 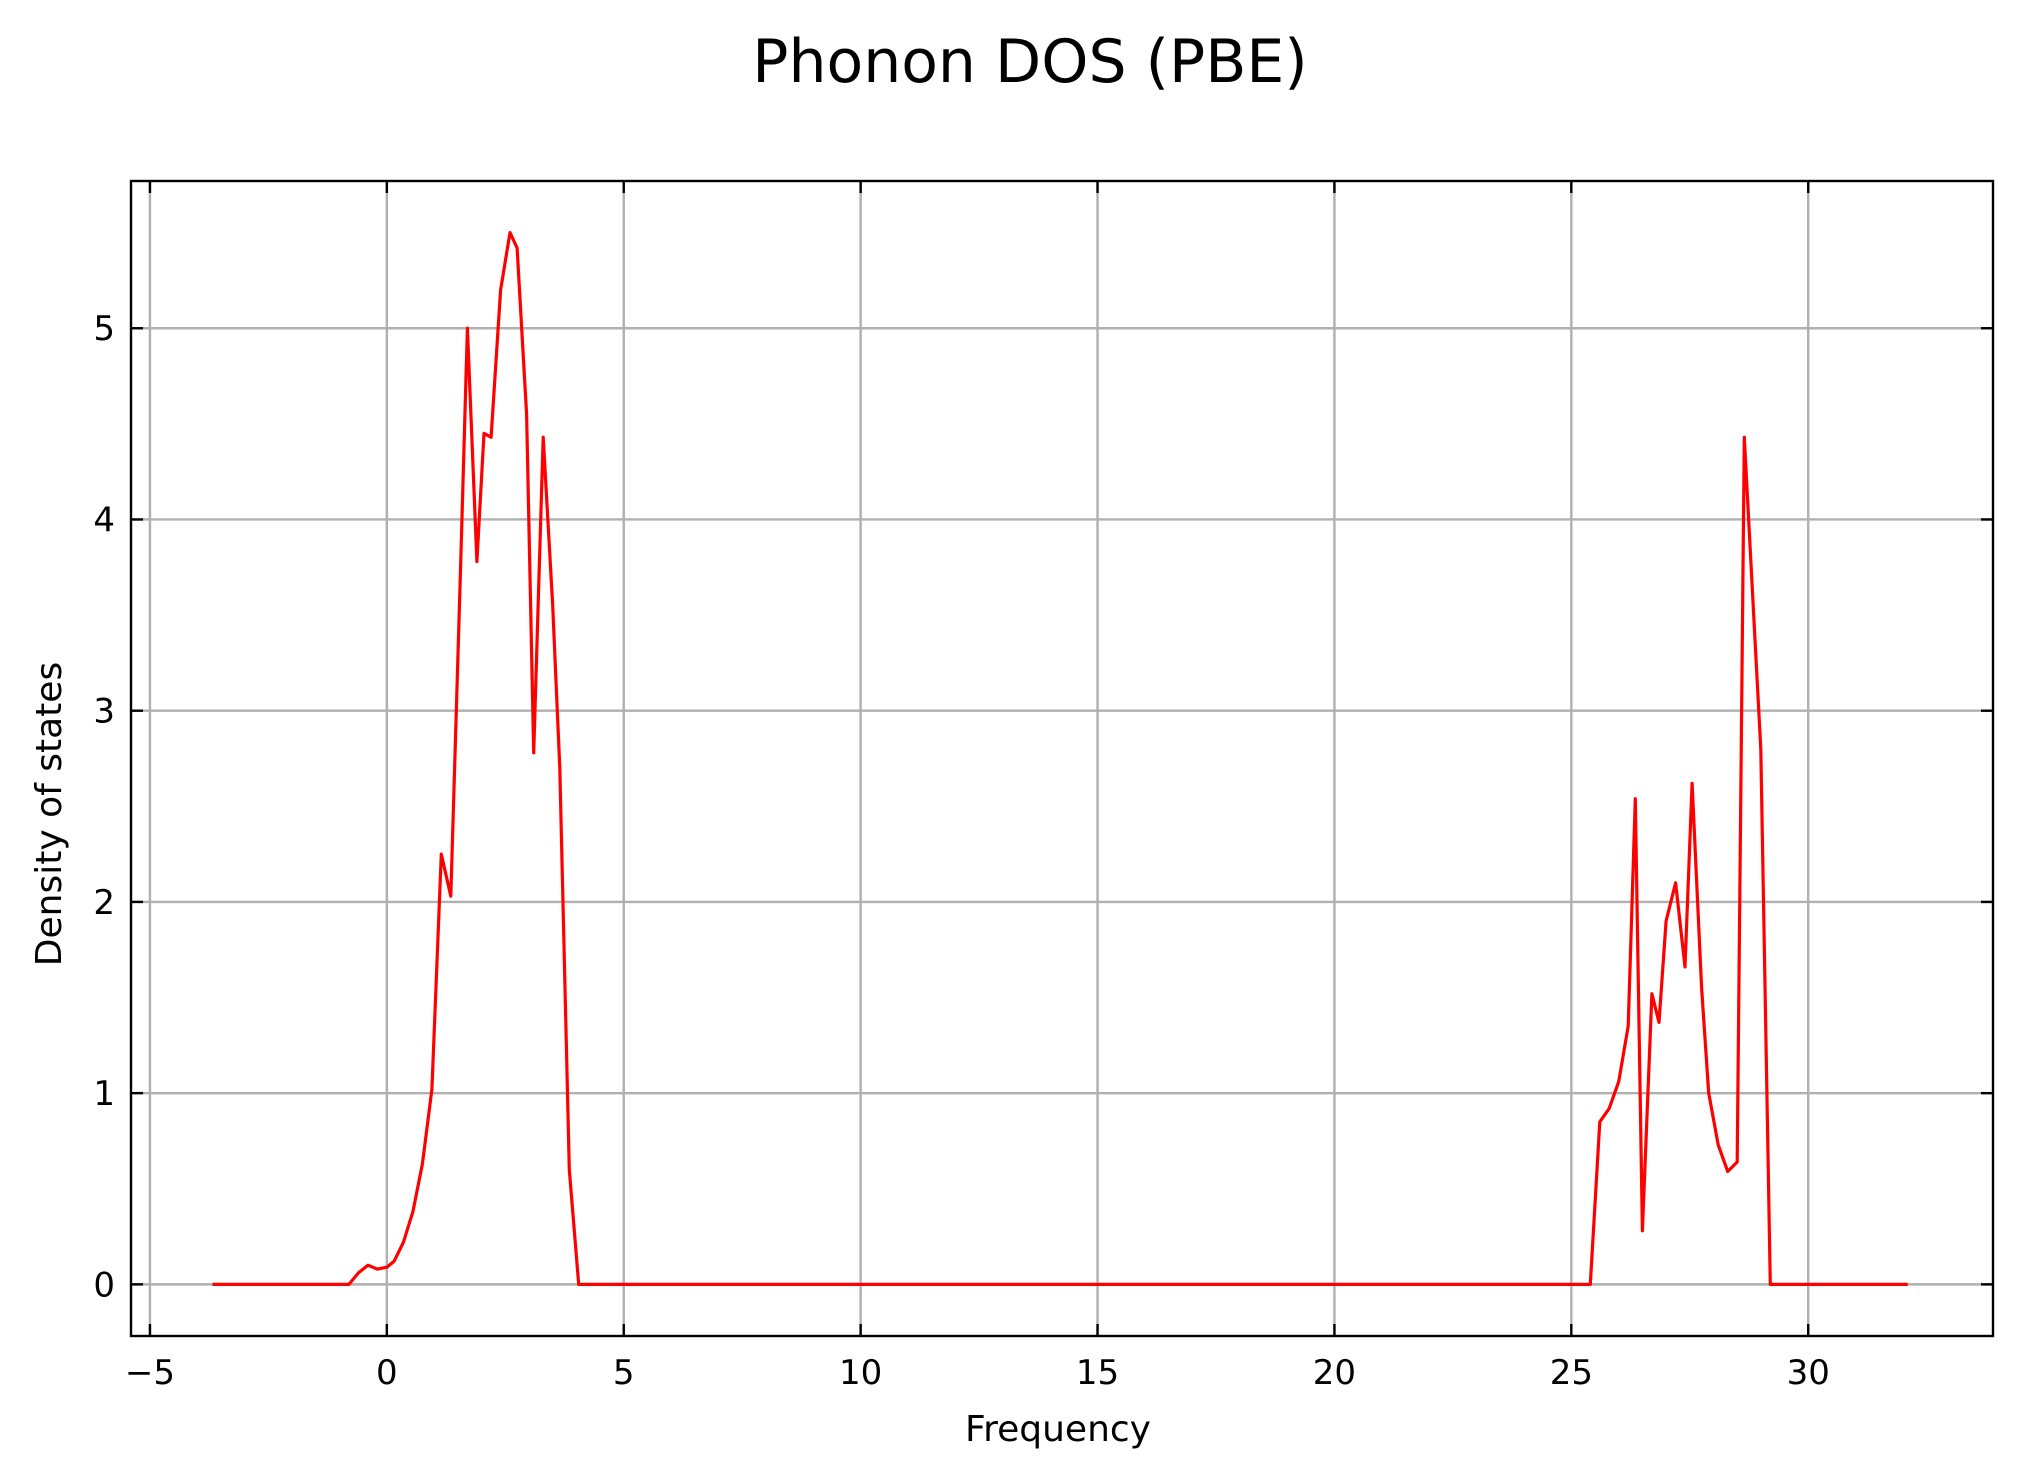 What do you see at coordinates (1097, 1373) in the screenshot?
I see `x-tick-label: 15` at bounding box center [1097, 1373].